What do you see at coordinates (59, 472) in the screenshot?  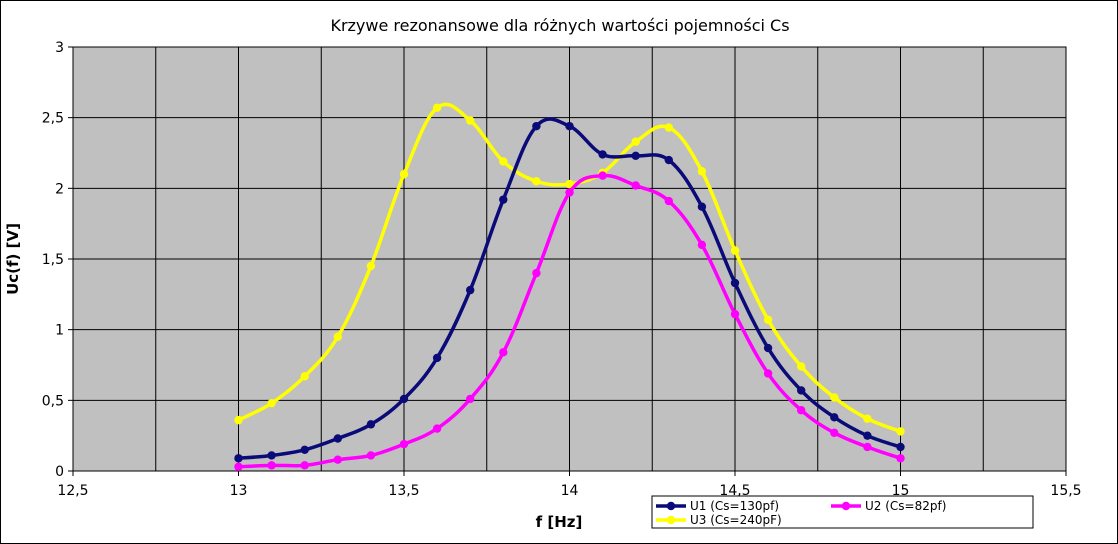 I see `y-tick-label: 0` at bounding box center [59, 472].